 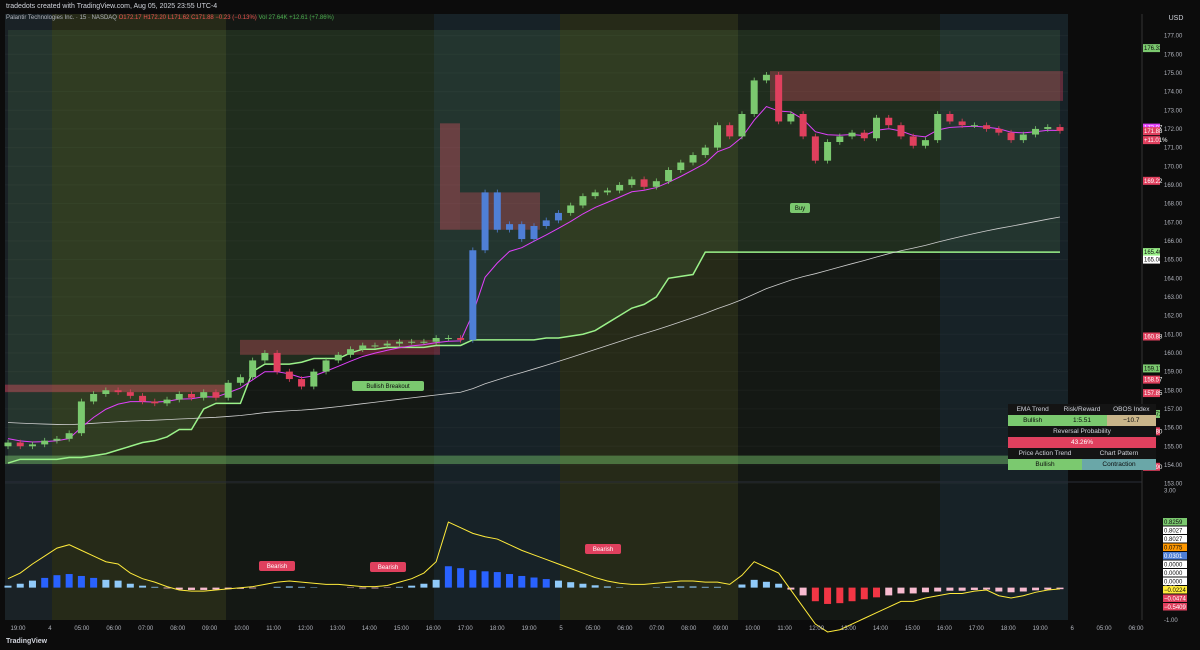 I want to click on time-tick-label: 16:00, so click(x=434, y=629).